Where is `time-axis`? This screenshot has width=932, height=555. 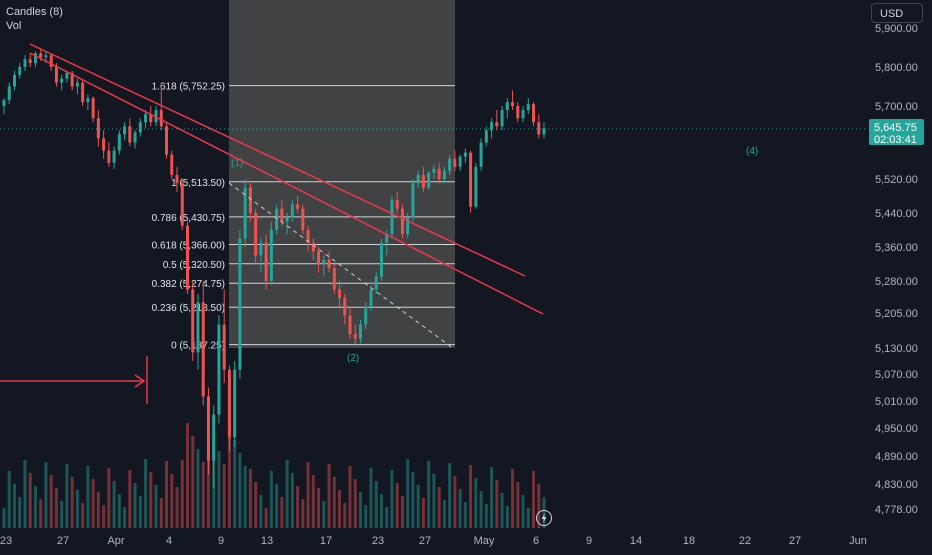 time-axis is located at coordinates (434, 540).